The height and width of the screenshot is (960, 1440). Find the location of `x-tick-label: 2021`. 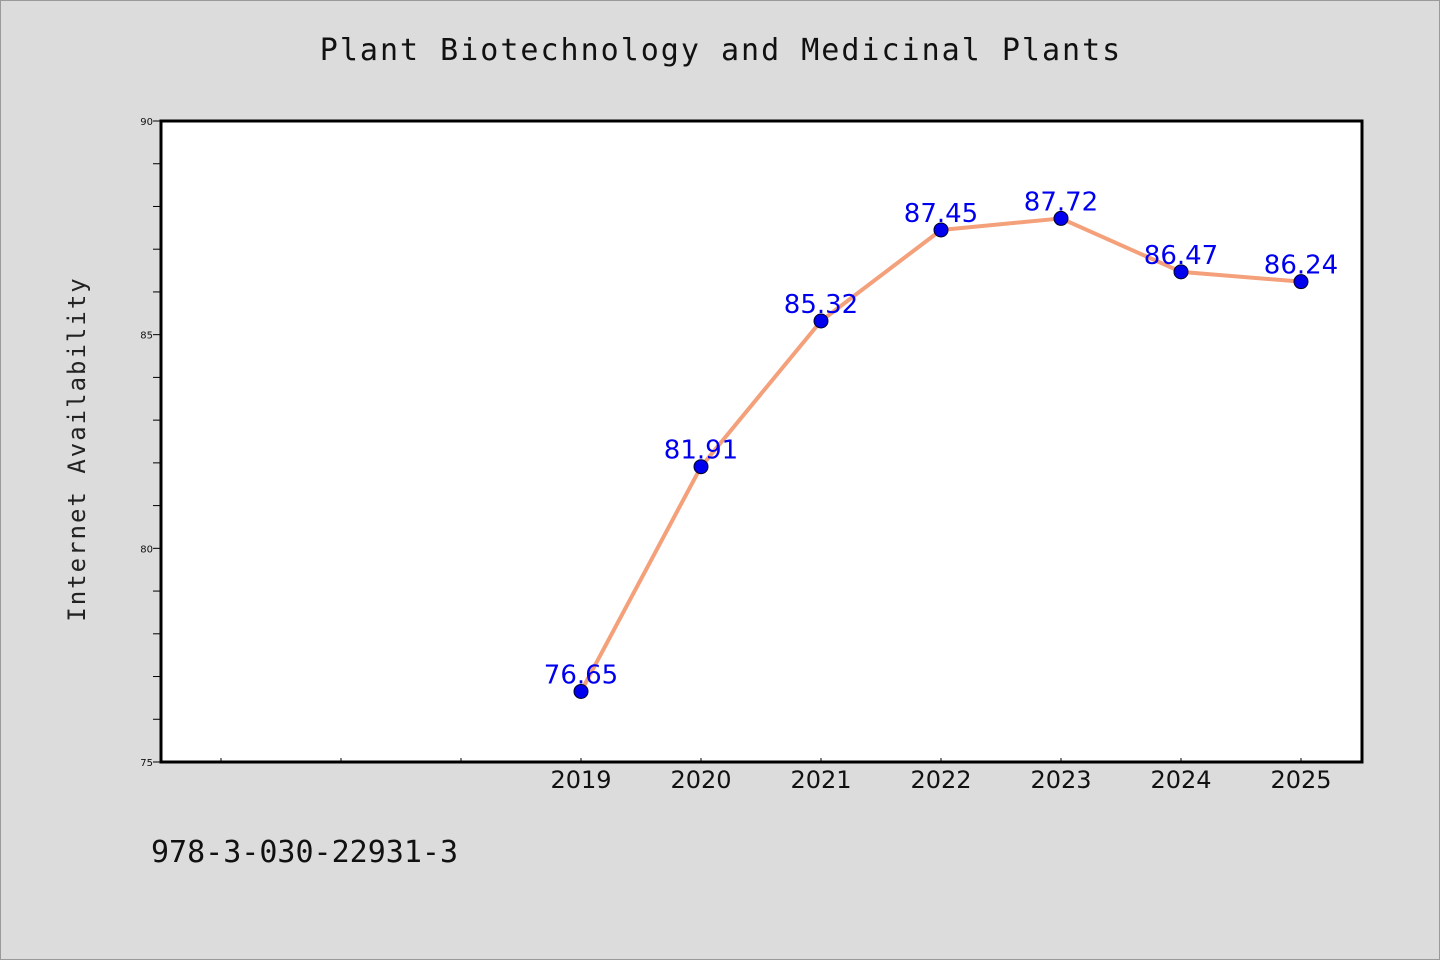

x-tick-label: 2021 is located at coordinates (820, 780).